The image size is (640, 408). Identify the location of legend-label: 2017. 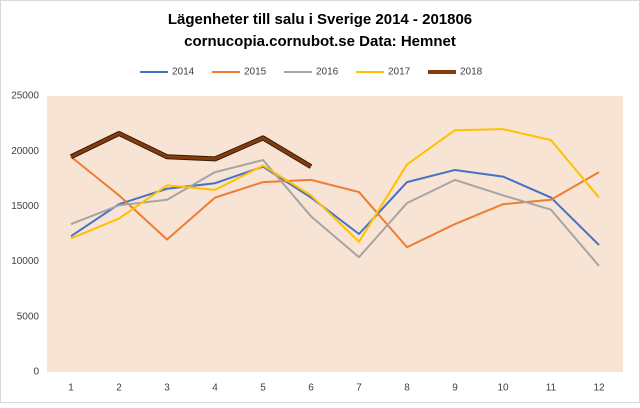
(399, 72).